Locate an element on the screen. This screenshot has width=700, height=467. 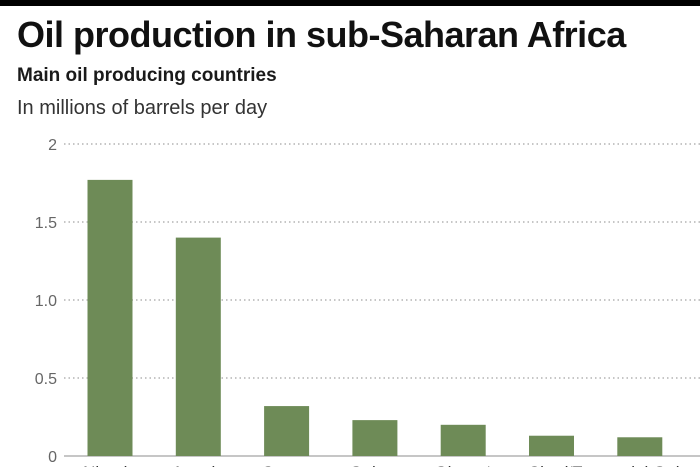
x-tick-label: Ghana* is located at coordinates (463, 465).